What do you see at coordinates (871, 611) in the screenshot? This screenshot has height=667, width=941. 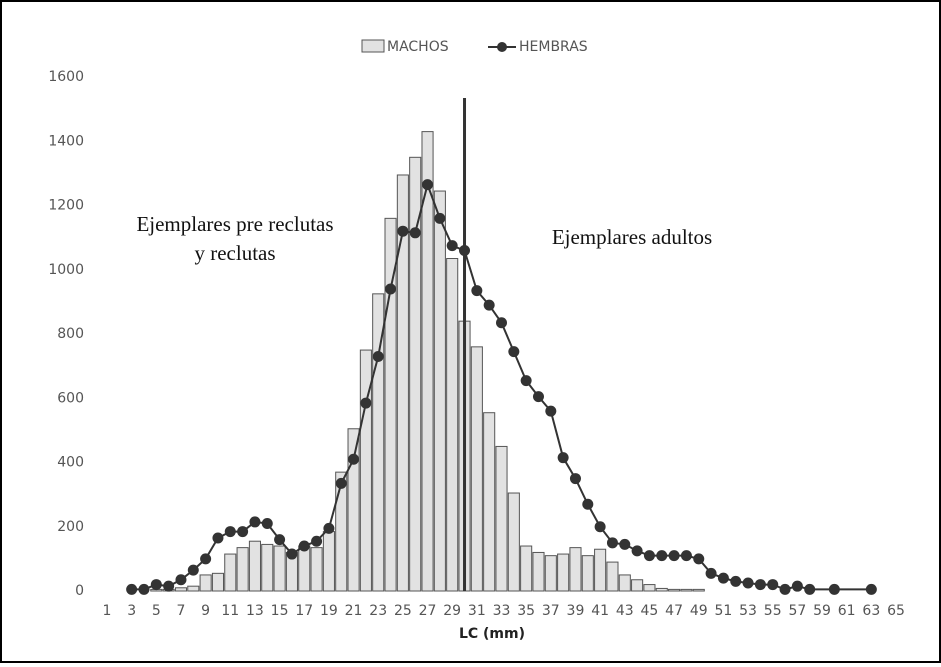 I see `x-tick-label: 63` at bounding box center [871, 611].